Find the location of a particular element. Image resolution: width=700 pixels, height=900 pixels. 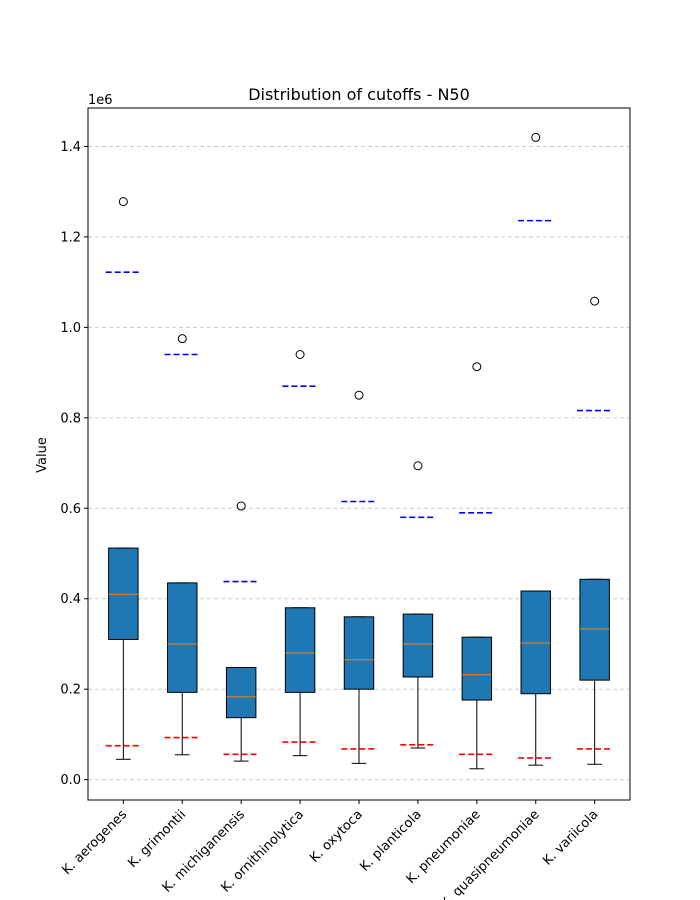

y-axis-offset-label: 1e6 is located at coordinates (100, 100).